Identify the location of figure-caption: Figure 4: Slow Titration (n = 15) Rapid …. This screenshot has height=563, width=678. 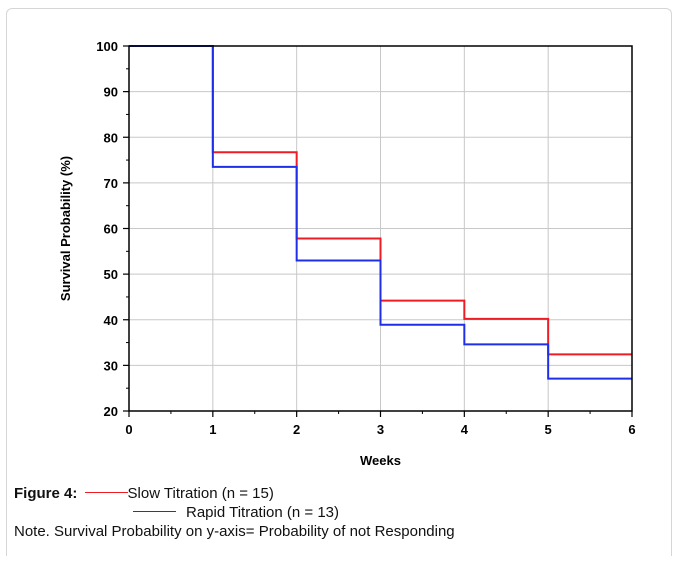
(234, 512).